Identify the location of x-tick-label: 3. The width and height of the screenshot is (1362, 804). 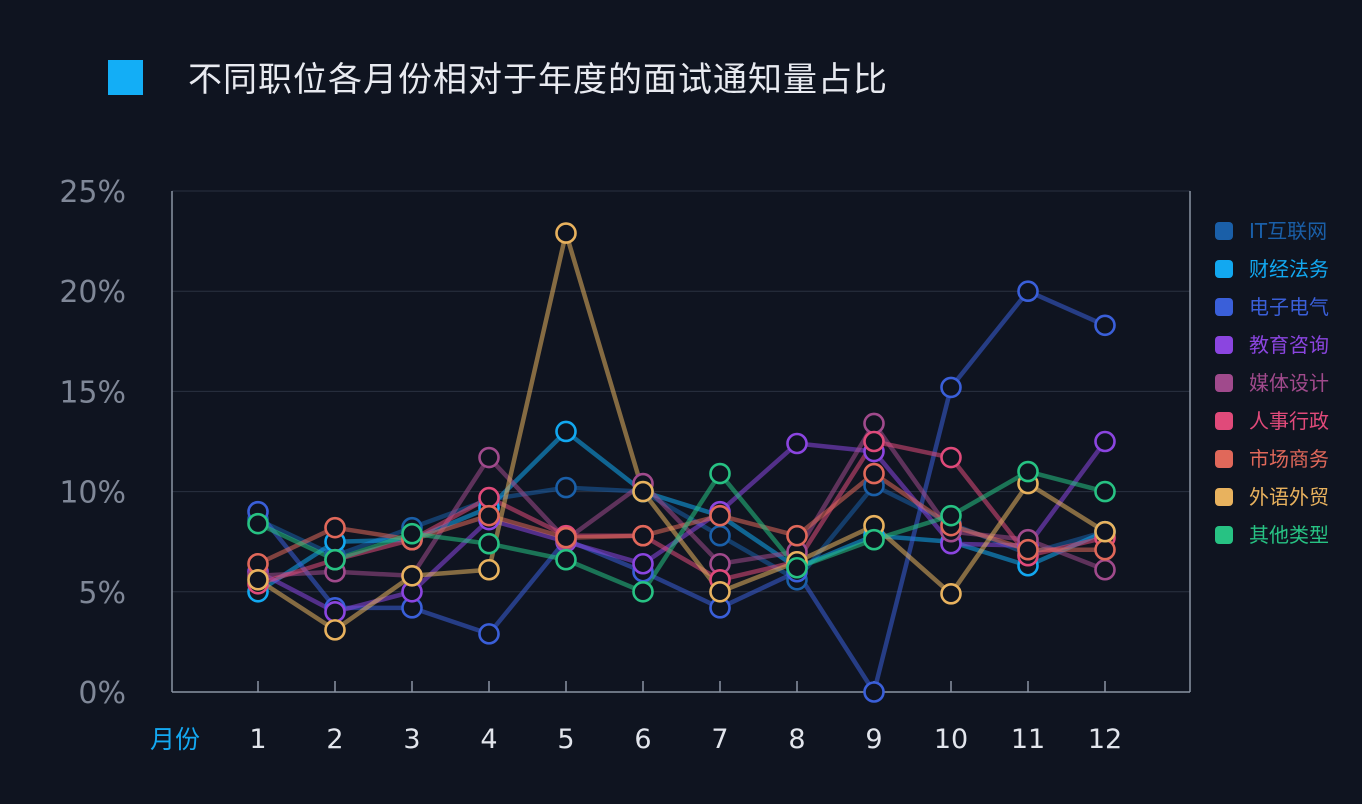
(411, 739).